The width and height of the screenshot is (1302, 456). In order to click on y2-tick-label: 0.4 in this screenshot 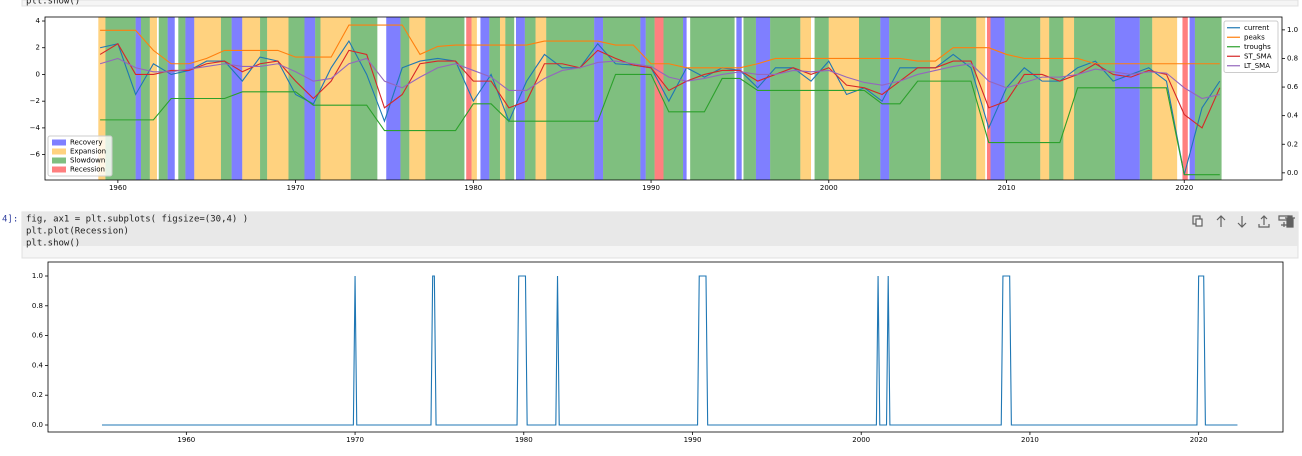, I will do `click(1293, 116)`.